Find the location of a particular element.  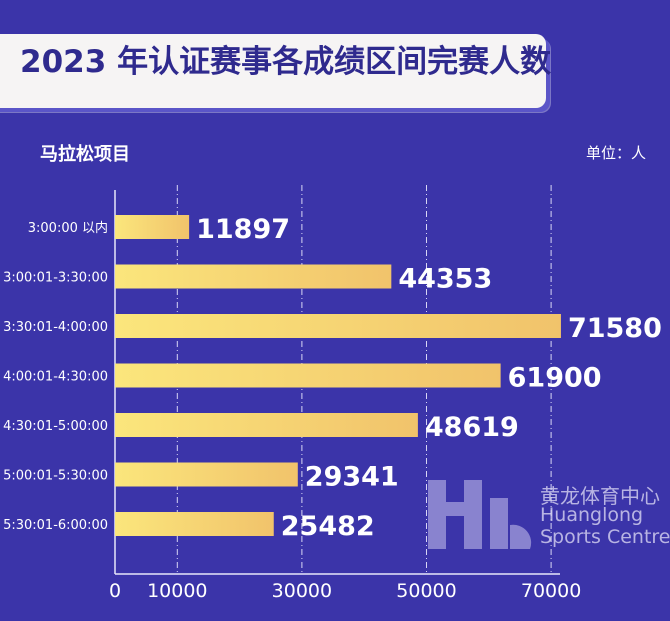

category-label: 3:00:00 以内 is located at coordinates (68, 228).